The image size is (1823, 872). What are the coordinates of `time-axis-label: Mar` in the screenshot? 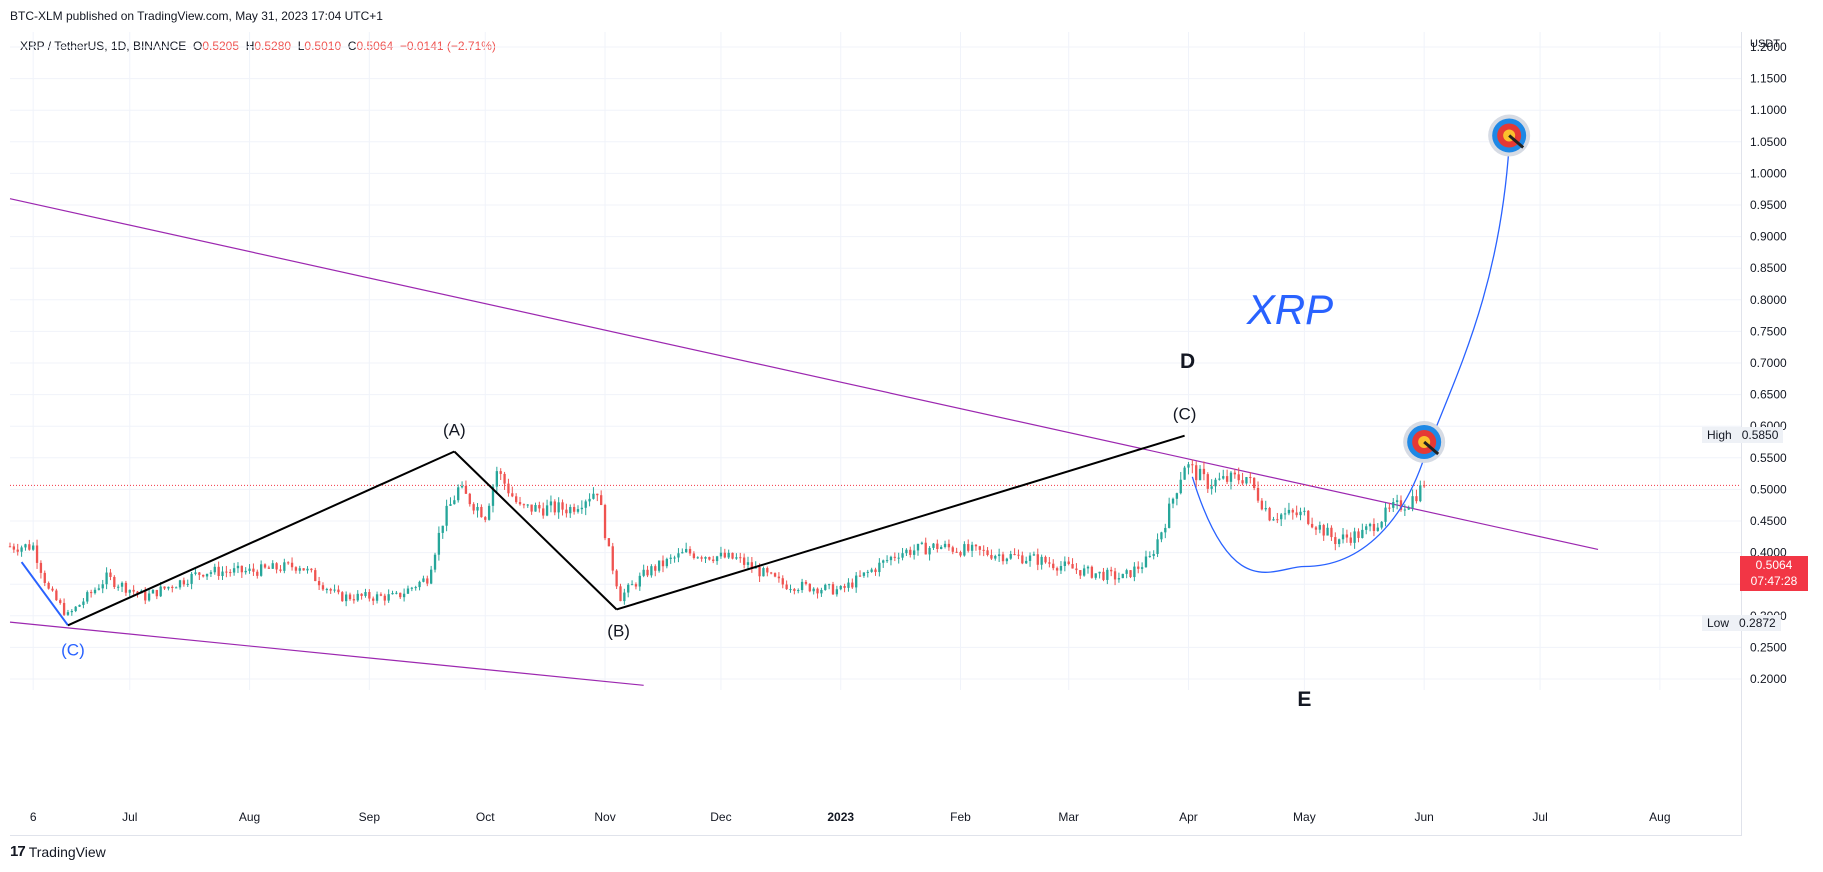 It's located at (1068, 817).